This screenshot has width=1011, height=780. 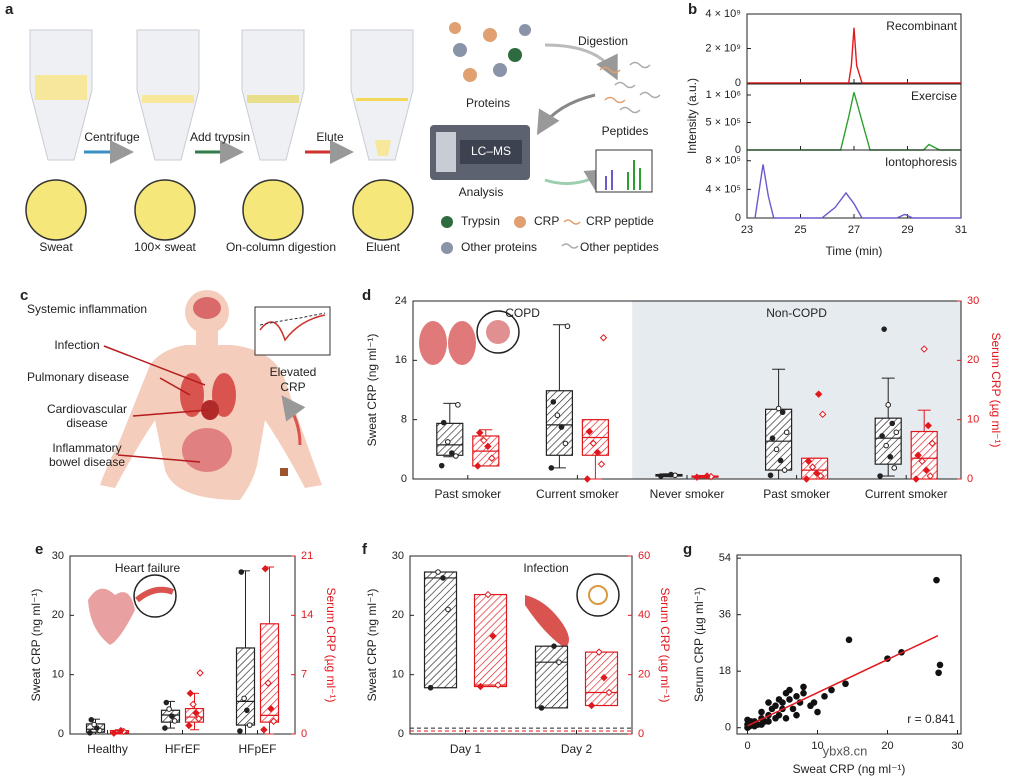 What do you see at coordinates (907, 230) in the screenshot?
I see `x-tick-label: 29` at bounding box center [907, 230].